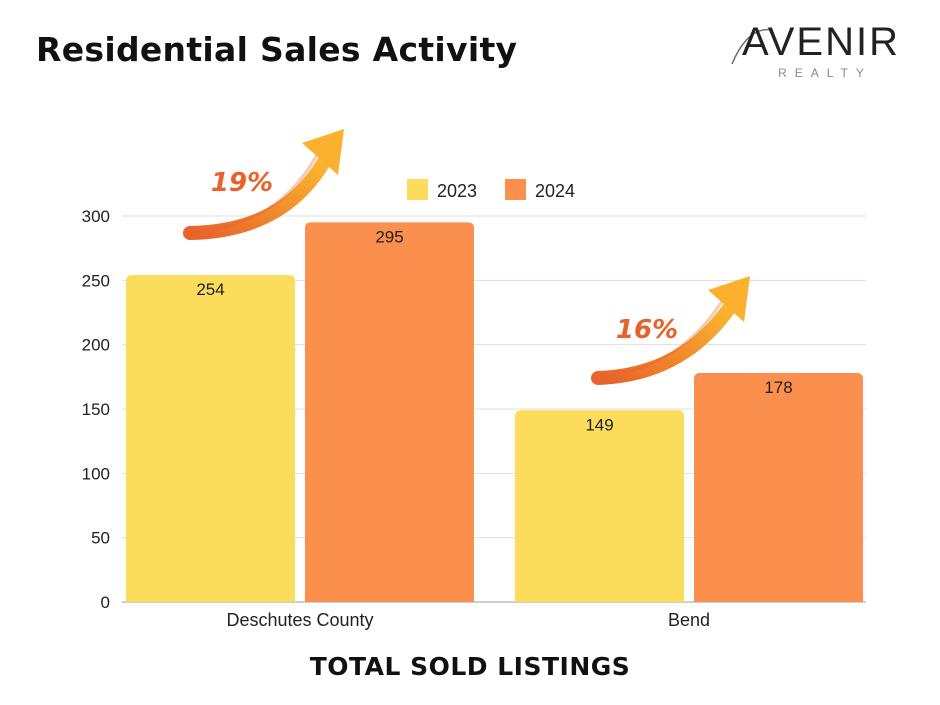  Describe the element at coordinates (647, 330) in the screenshot. I see `growth-percent-label: 16%` at that location.